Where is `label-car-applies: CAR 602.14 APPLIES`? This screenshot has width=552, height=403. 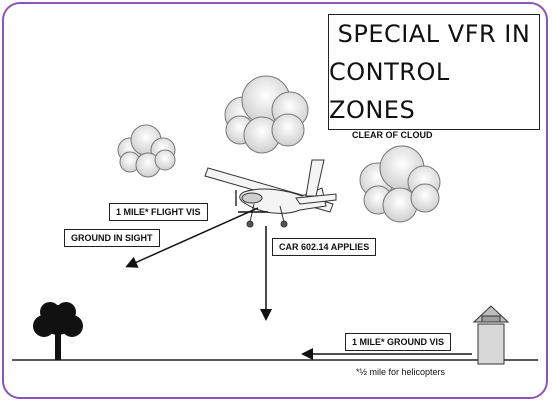 label-car-applies: CAR 602.14 APPLIES is located at coordinates (324, 247).